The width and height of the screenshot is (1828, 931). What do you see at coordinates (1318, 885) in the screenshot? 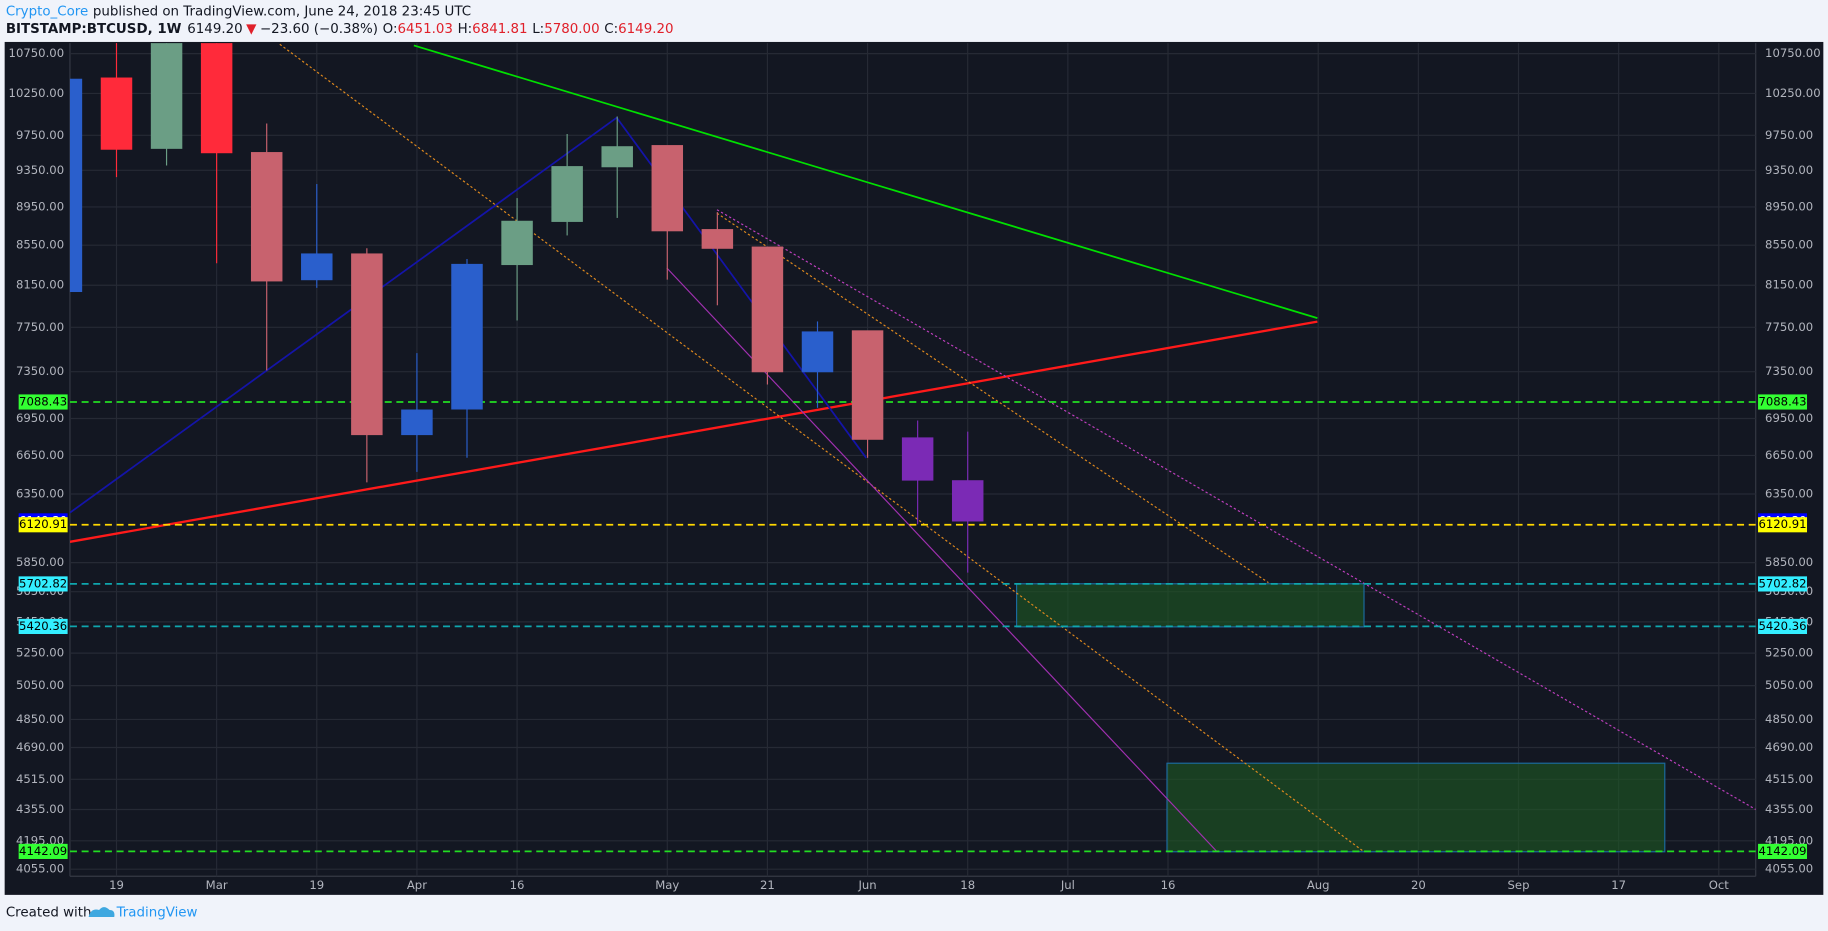
I see `x-tick-label: Aug` at bounding box center [1318, 885].